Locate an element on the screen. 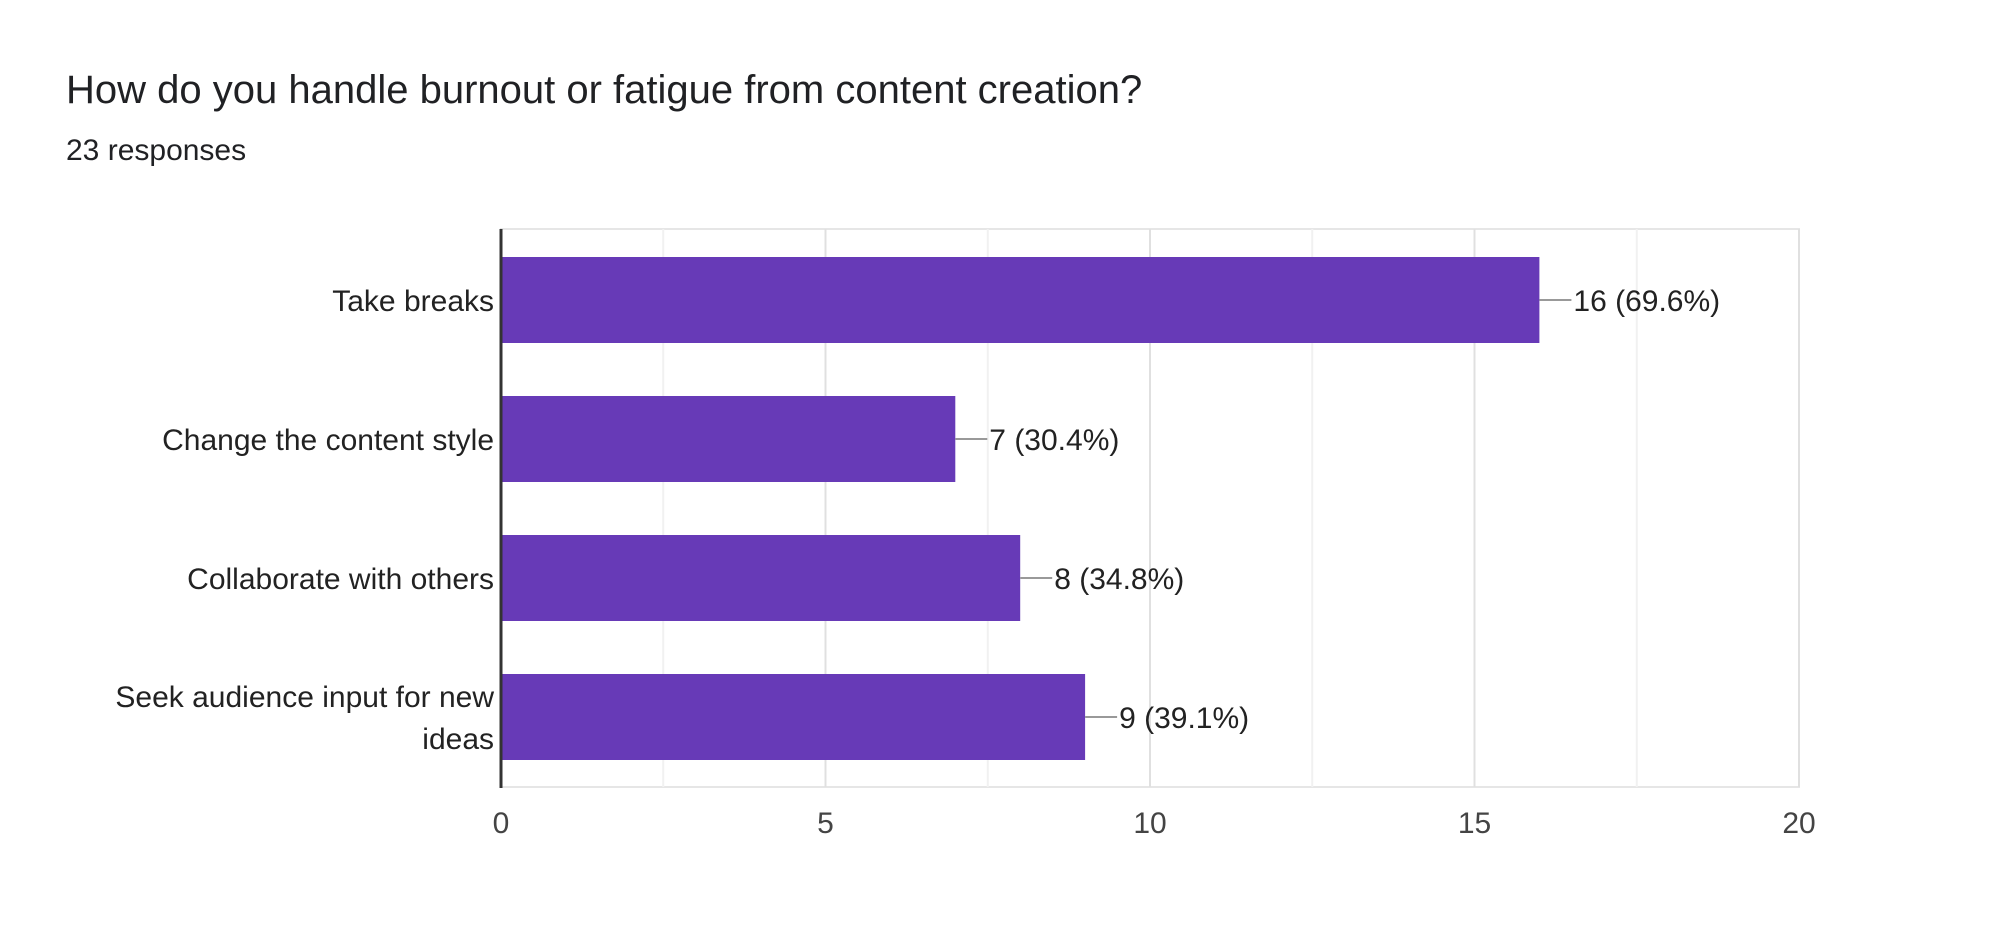 This screenshot has width=1999, height=951. category-label: ideas is located at coordinates (458, 739).